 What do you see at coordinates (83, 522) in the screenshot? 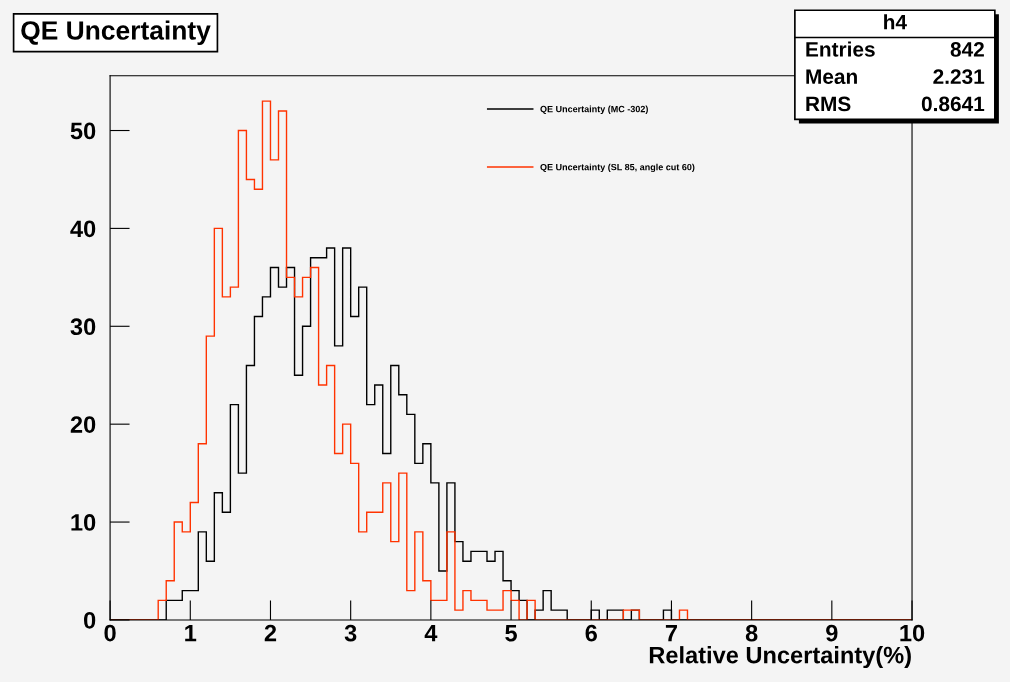
I see `y-tick-label: 10` at bounding box center [83, 522].